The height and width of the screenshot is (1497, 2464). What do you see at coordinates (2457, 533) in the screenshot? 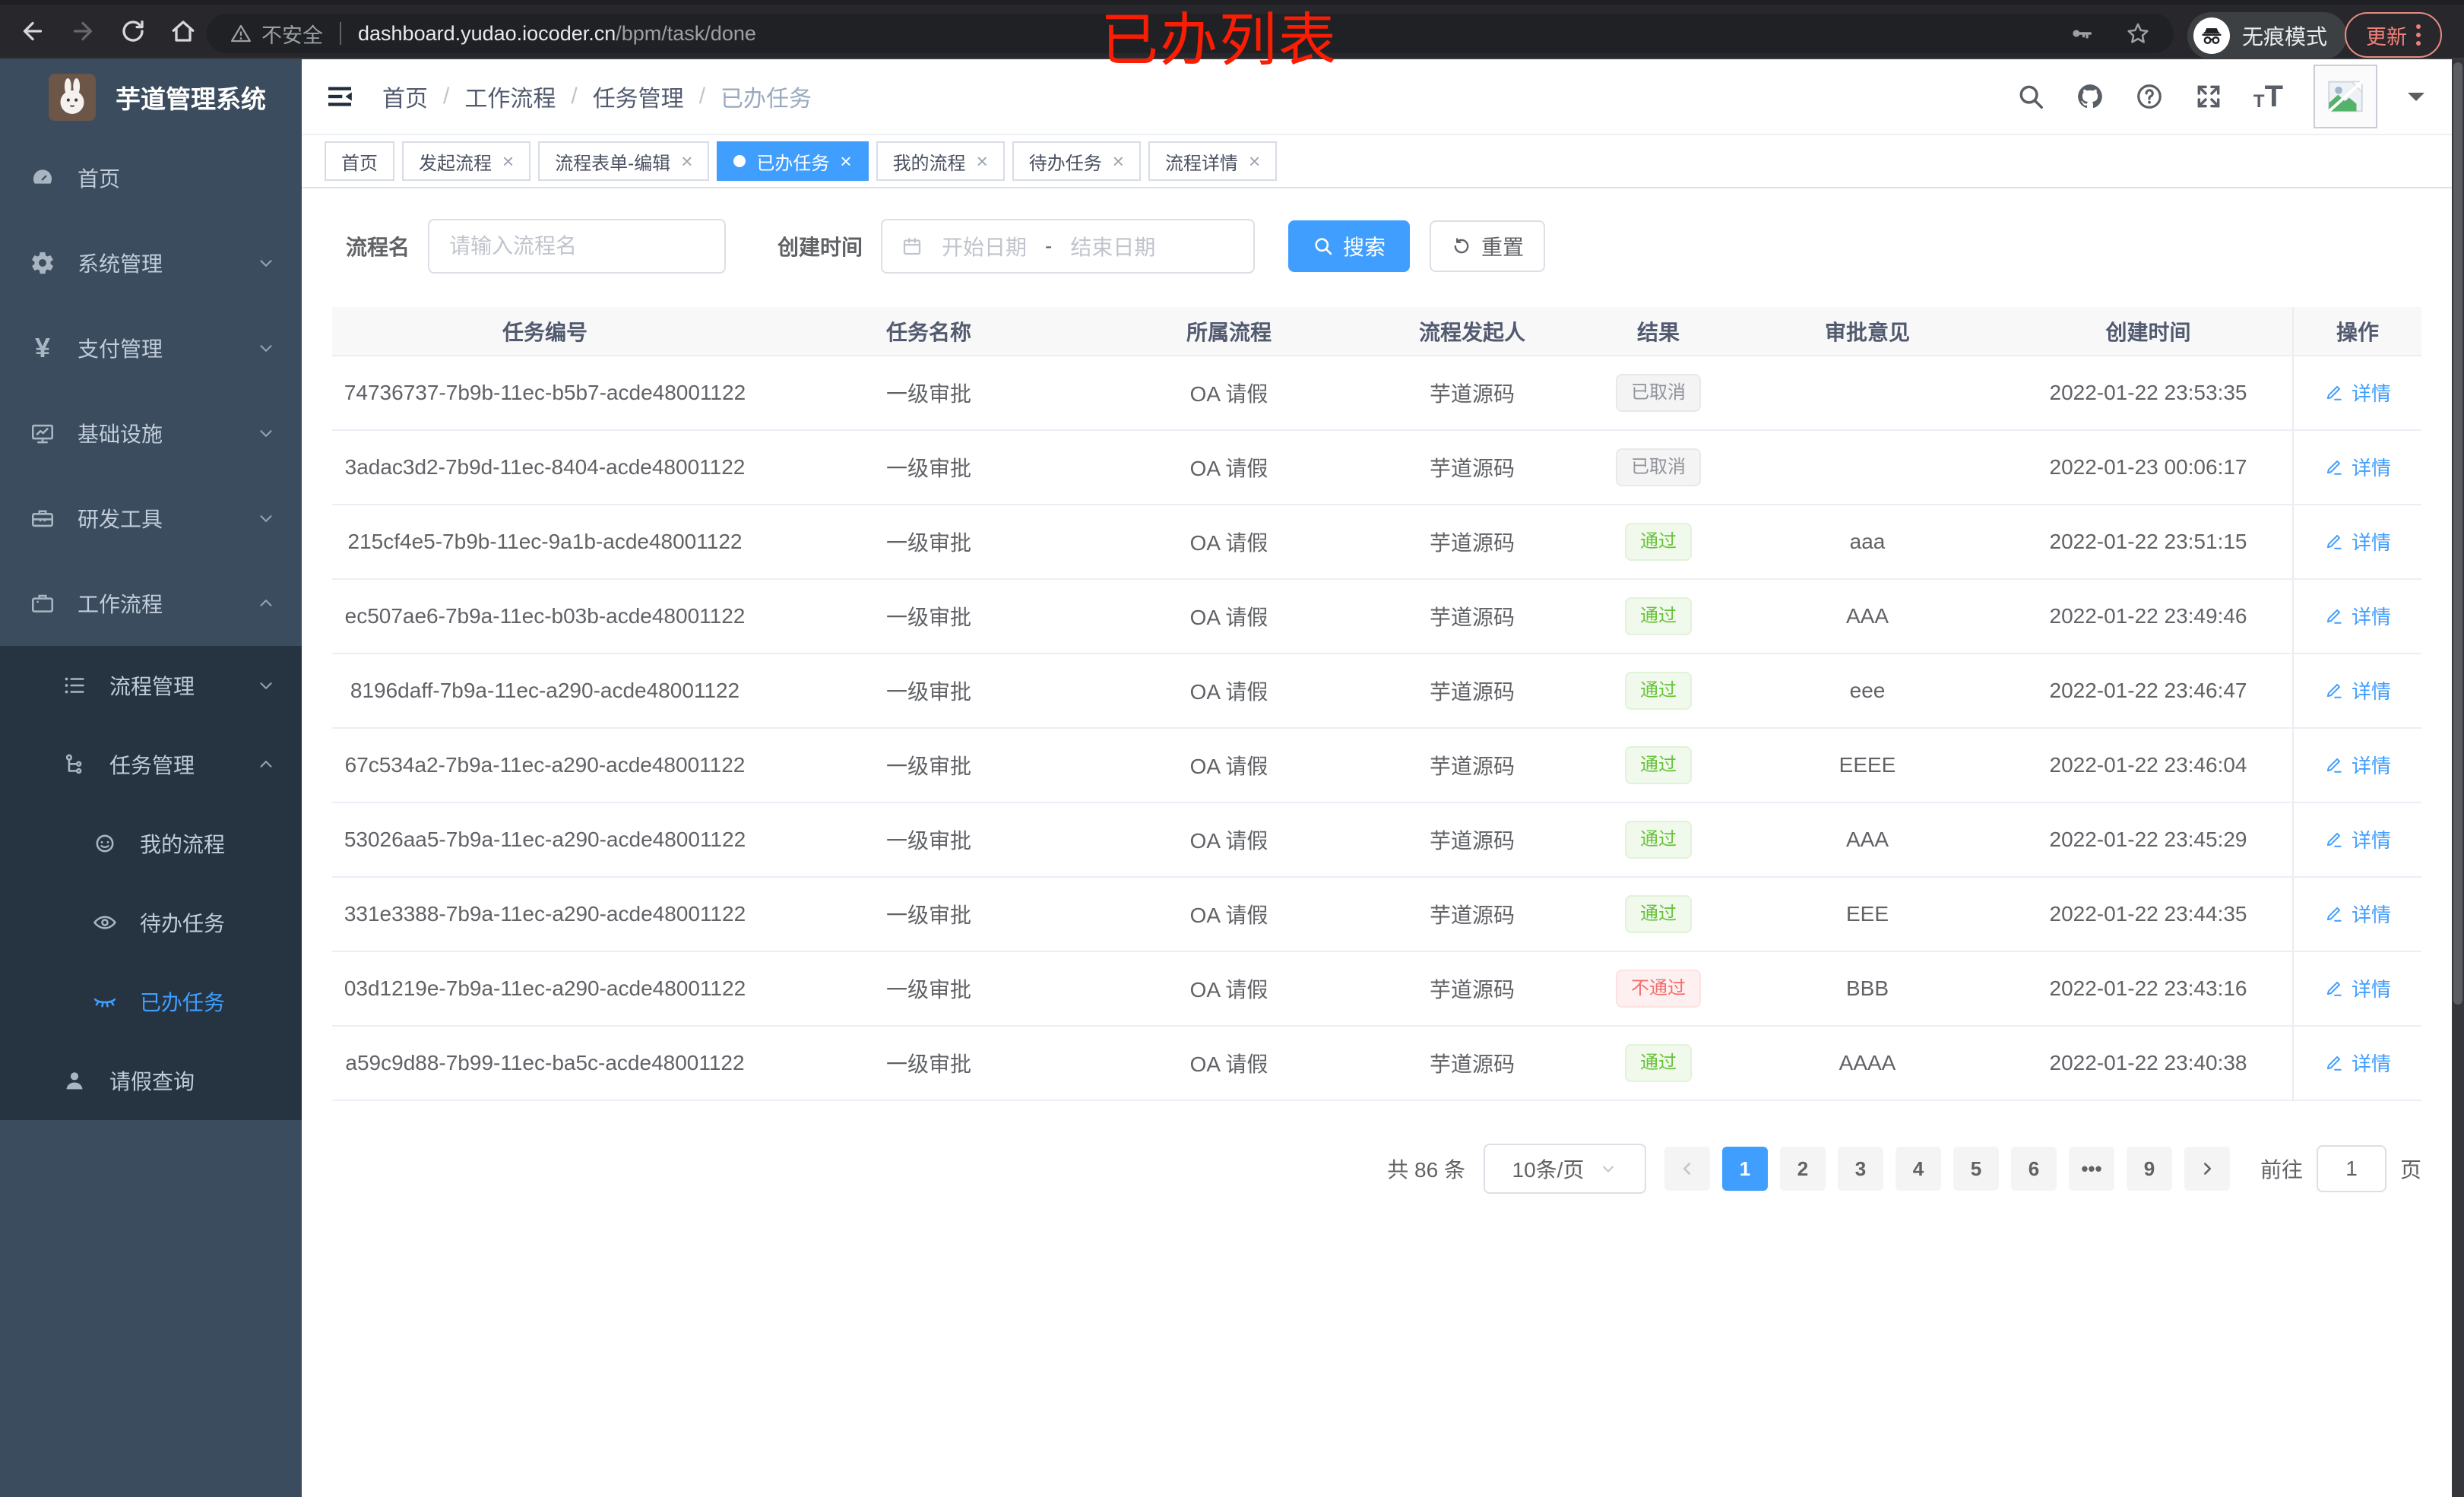
I see `scrollbar-thumb` at bounding box center [2457, 533].